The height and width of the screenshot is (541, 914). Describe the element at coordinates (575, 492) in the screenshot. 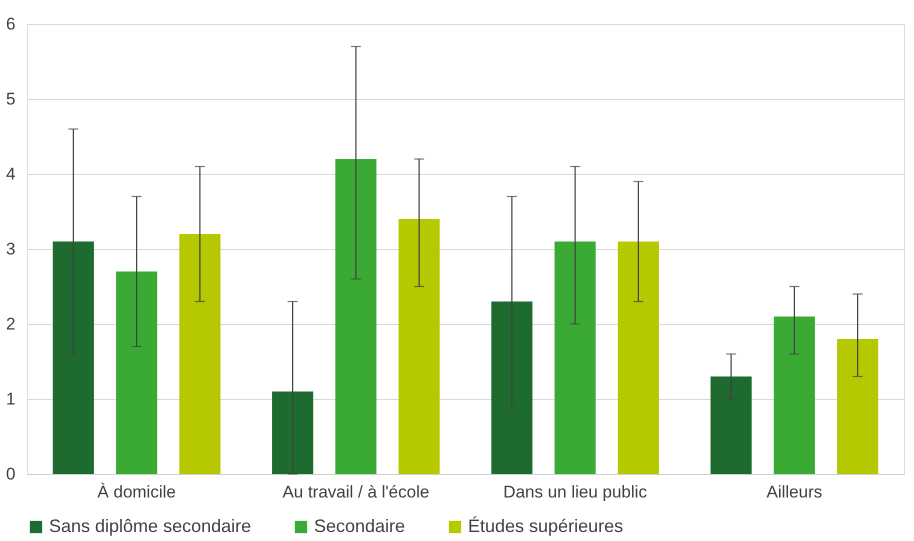

I see `x-tick-label: Dans un lieu public` at that location.